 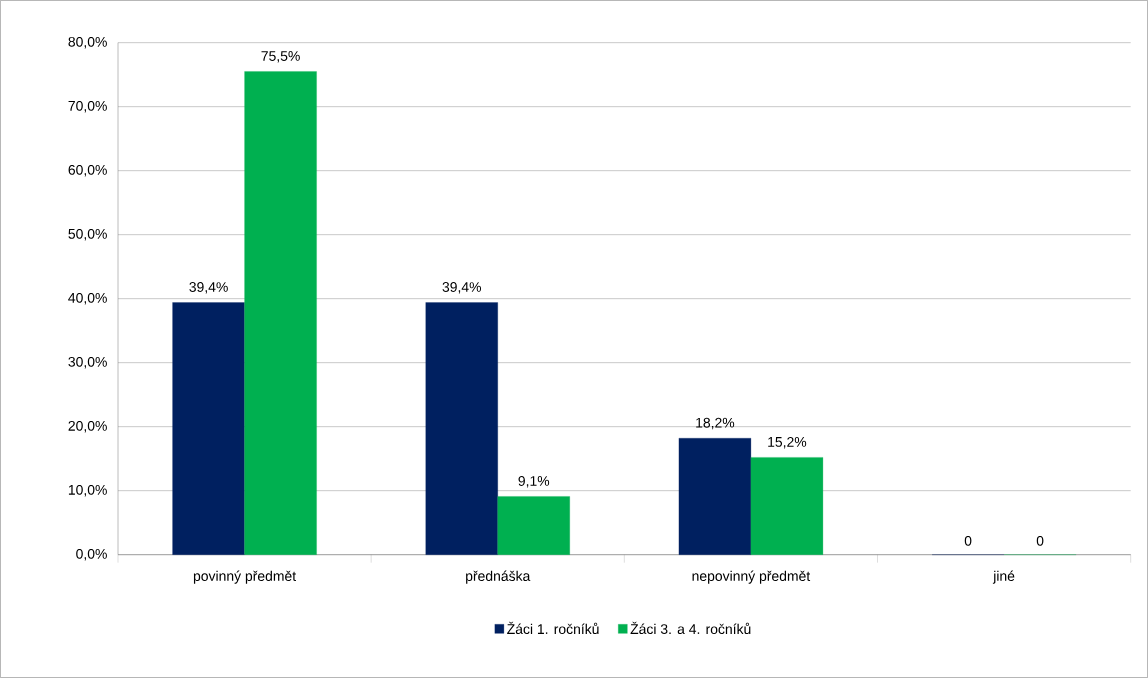 What do you see at coordinates (280, 57) in the screenshot?
I see `data-label: 75,5%` at bounding box center [280, 57].